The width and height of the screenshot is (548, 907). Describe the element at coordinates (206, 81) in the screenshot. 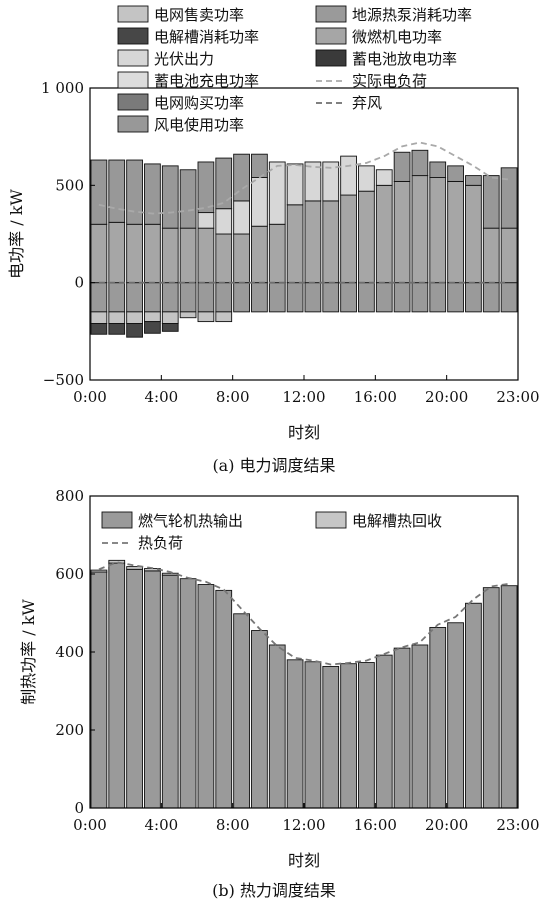

I see `legend-label-0-3: 蓄电池充电功率` at that location.